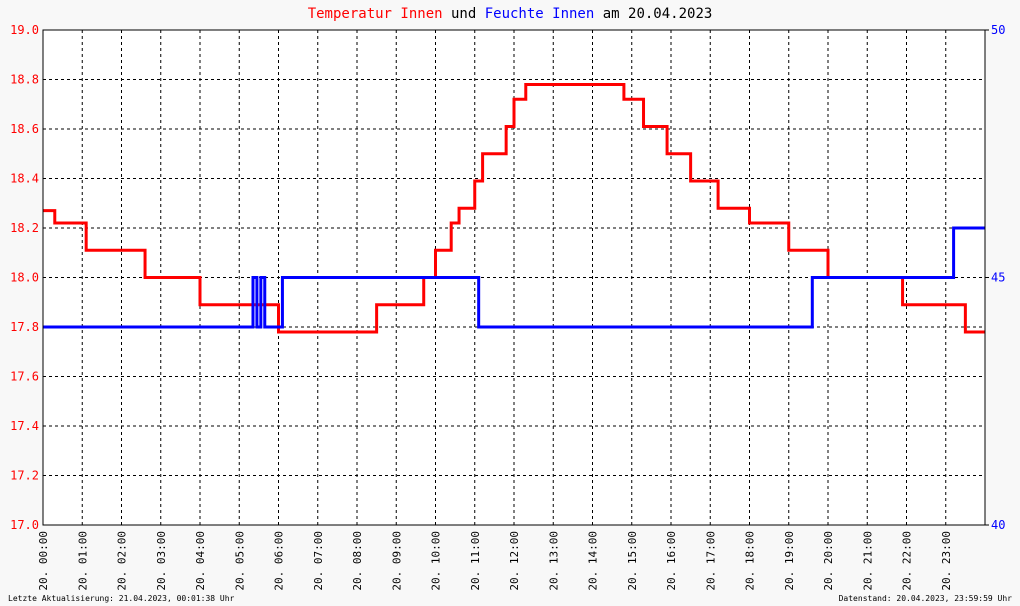  I want to click on x-tick-label: 20. 21:00, so click(867, 561).